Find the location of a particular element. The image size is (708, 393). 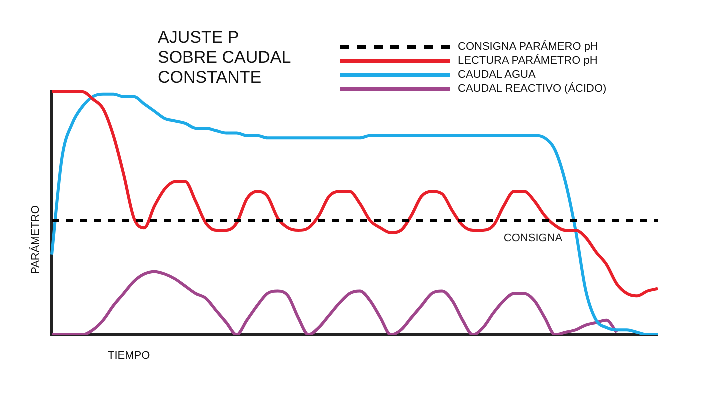

x-axis-title: TIEMPO is located at coordinates (129, 356).